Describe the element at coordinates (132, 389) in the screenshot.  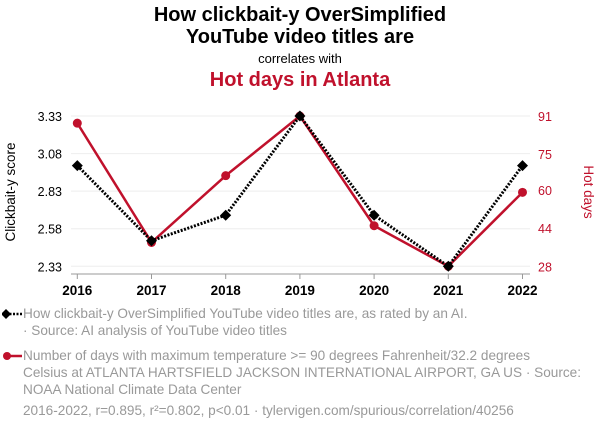
I see `legend-text-line3: NOAA National Climate Data Center` at that location.